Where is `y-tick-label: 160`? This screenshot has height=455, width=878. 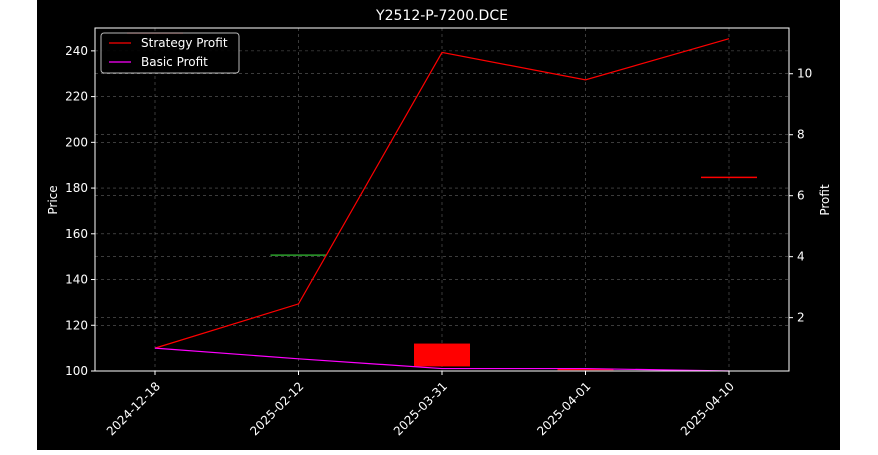
y-tick-label: 160 is located at coordinates (76, 234).